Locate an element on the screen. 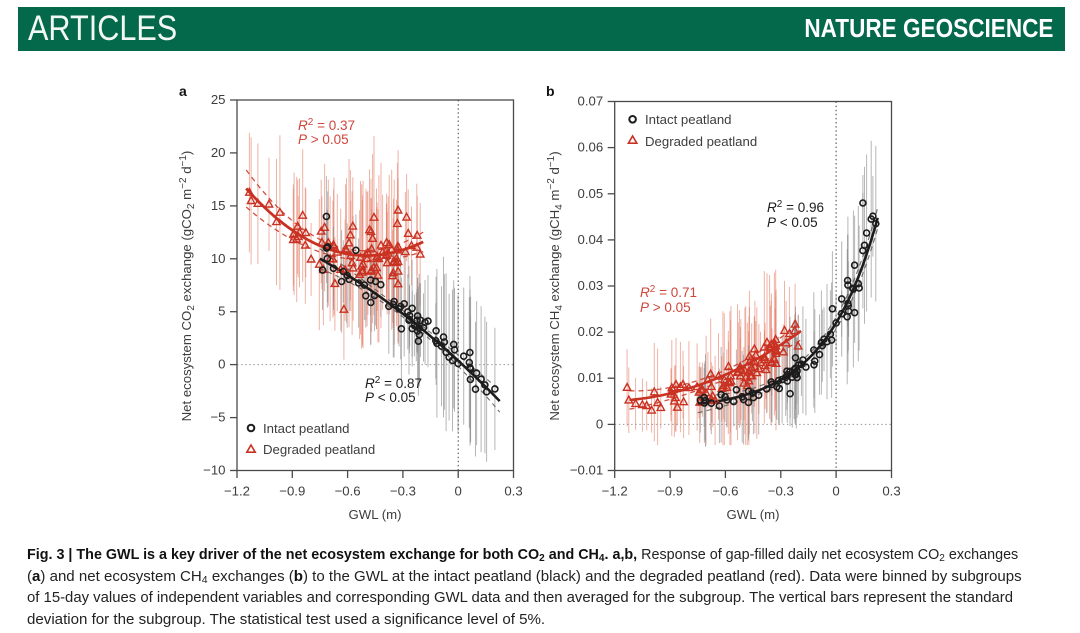  svg-text: R2 = 0.87 is located at coordinates (393, 383).